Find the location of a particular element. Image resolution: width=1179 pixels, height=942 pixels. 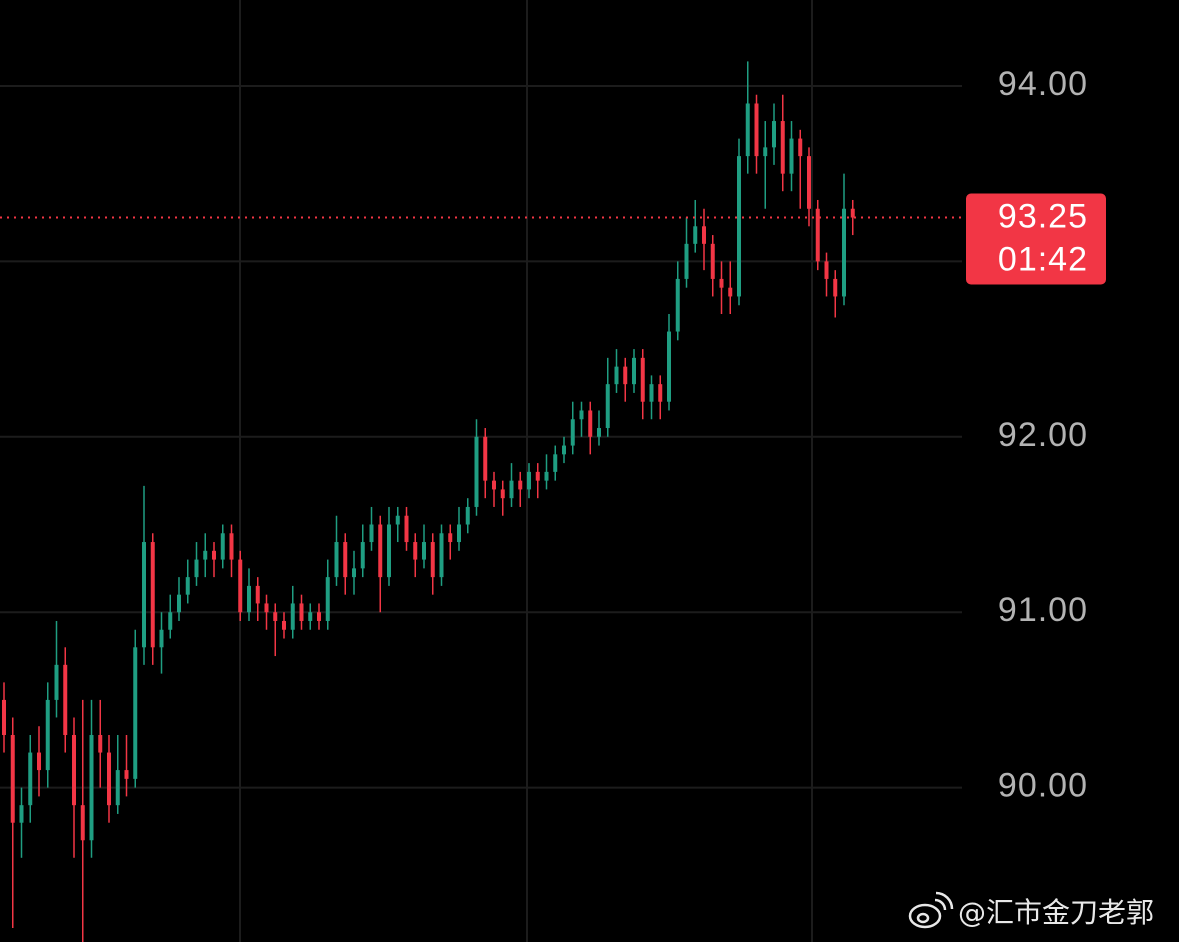

countdown: 01:42 is located at coordinates (1043, 260).